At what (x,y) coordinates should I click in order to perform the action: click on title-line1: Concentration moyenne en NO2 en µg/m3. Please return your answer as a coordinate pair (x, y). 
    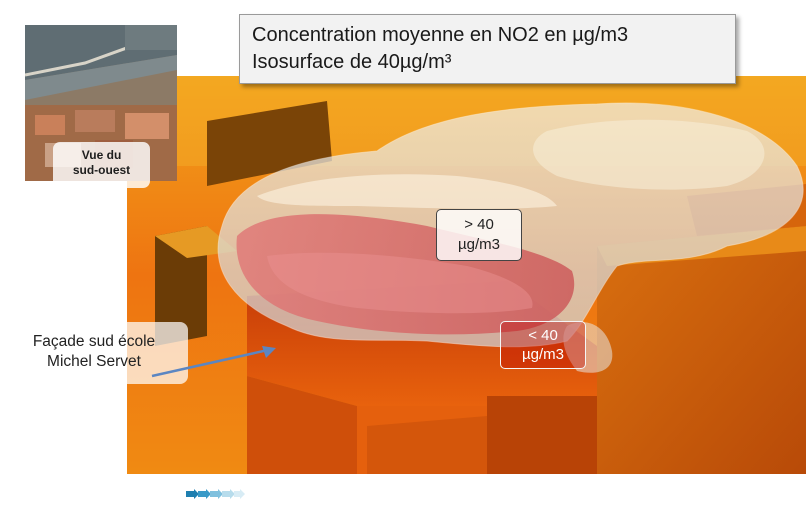
    Looking at the image, I should click on (440, 35).